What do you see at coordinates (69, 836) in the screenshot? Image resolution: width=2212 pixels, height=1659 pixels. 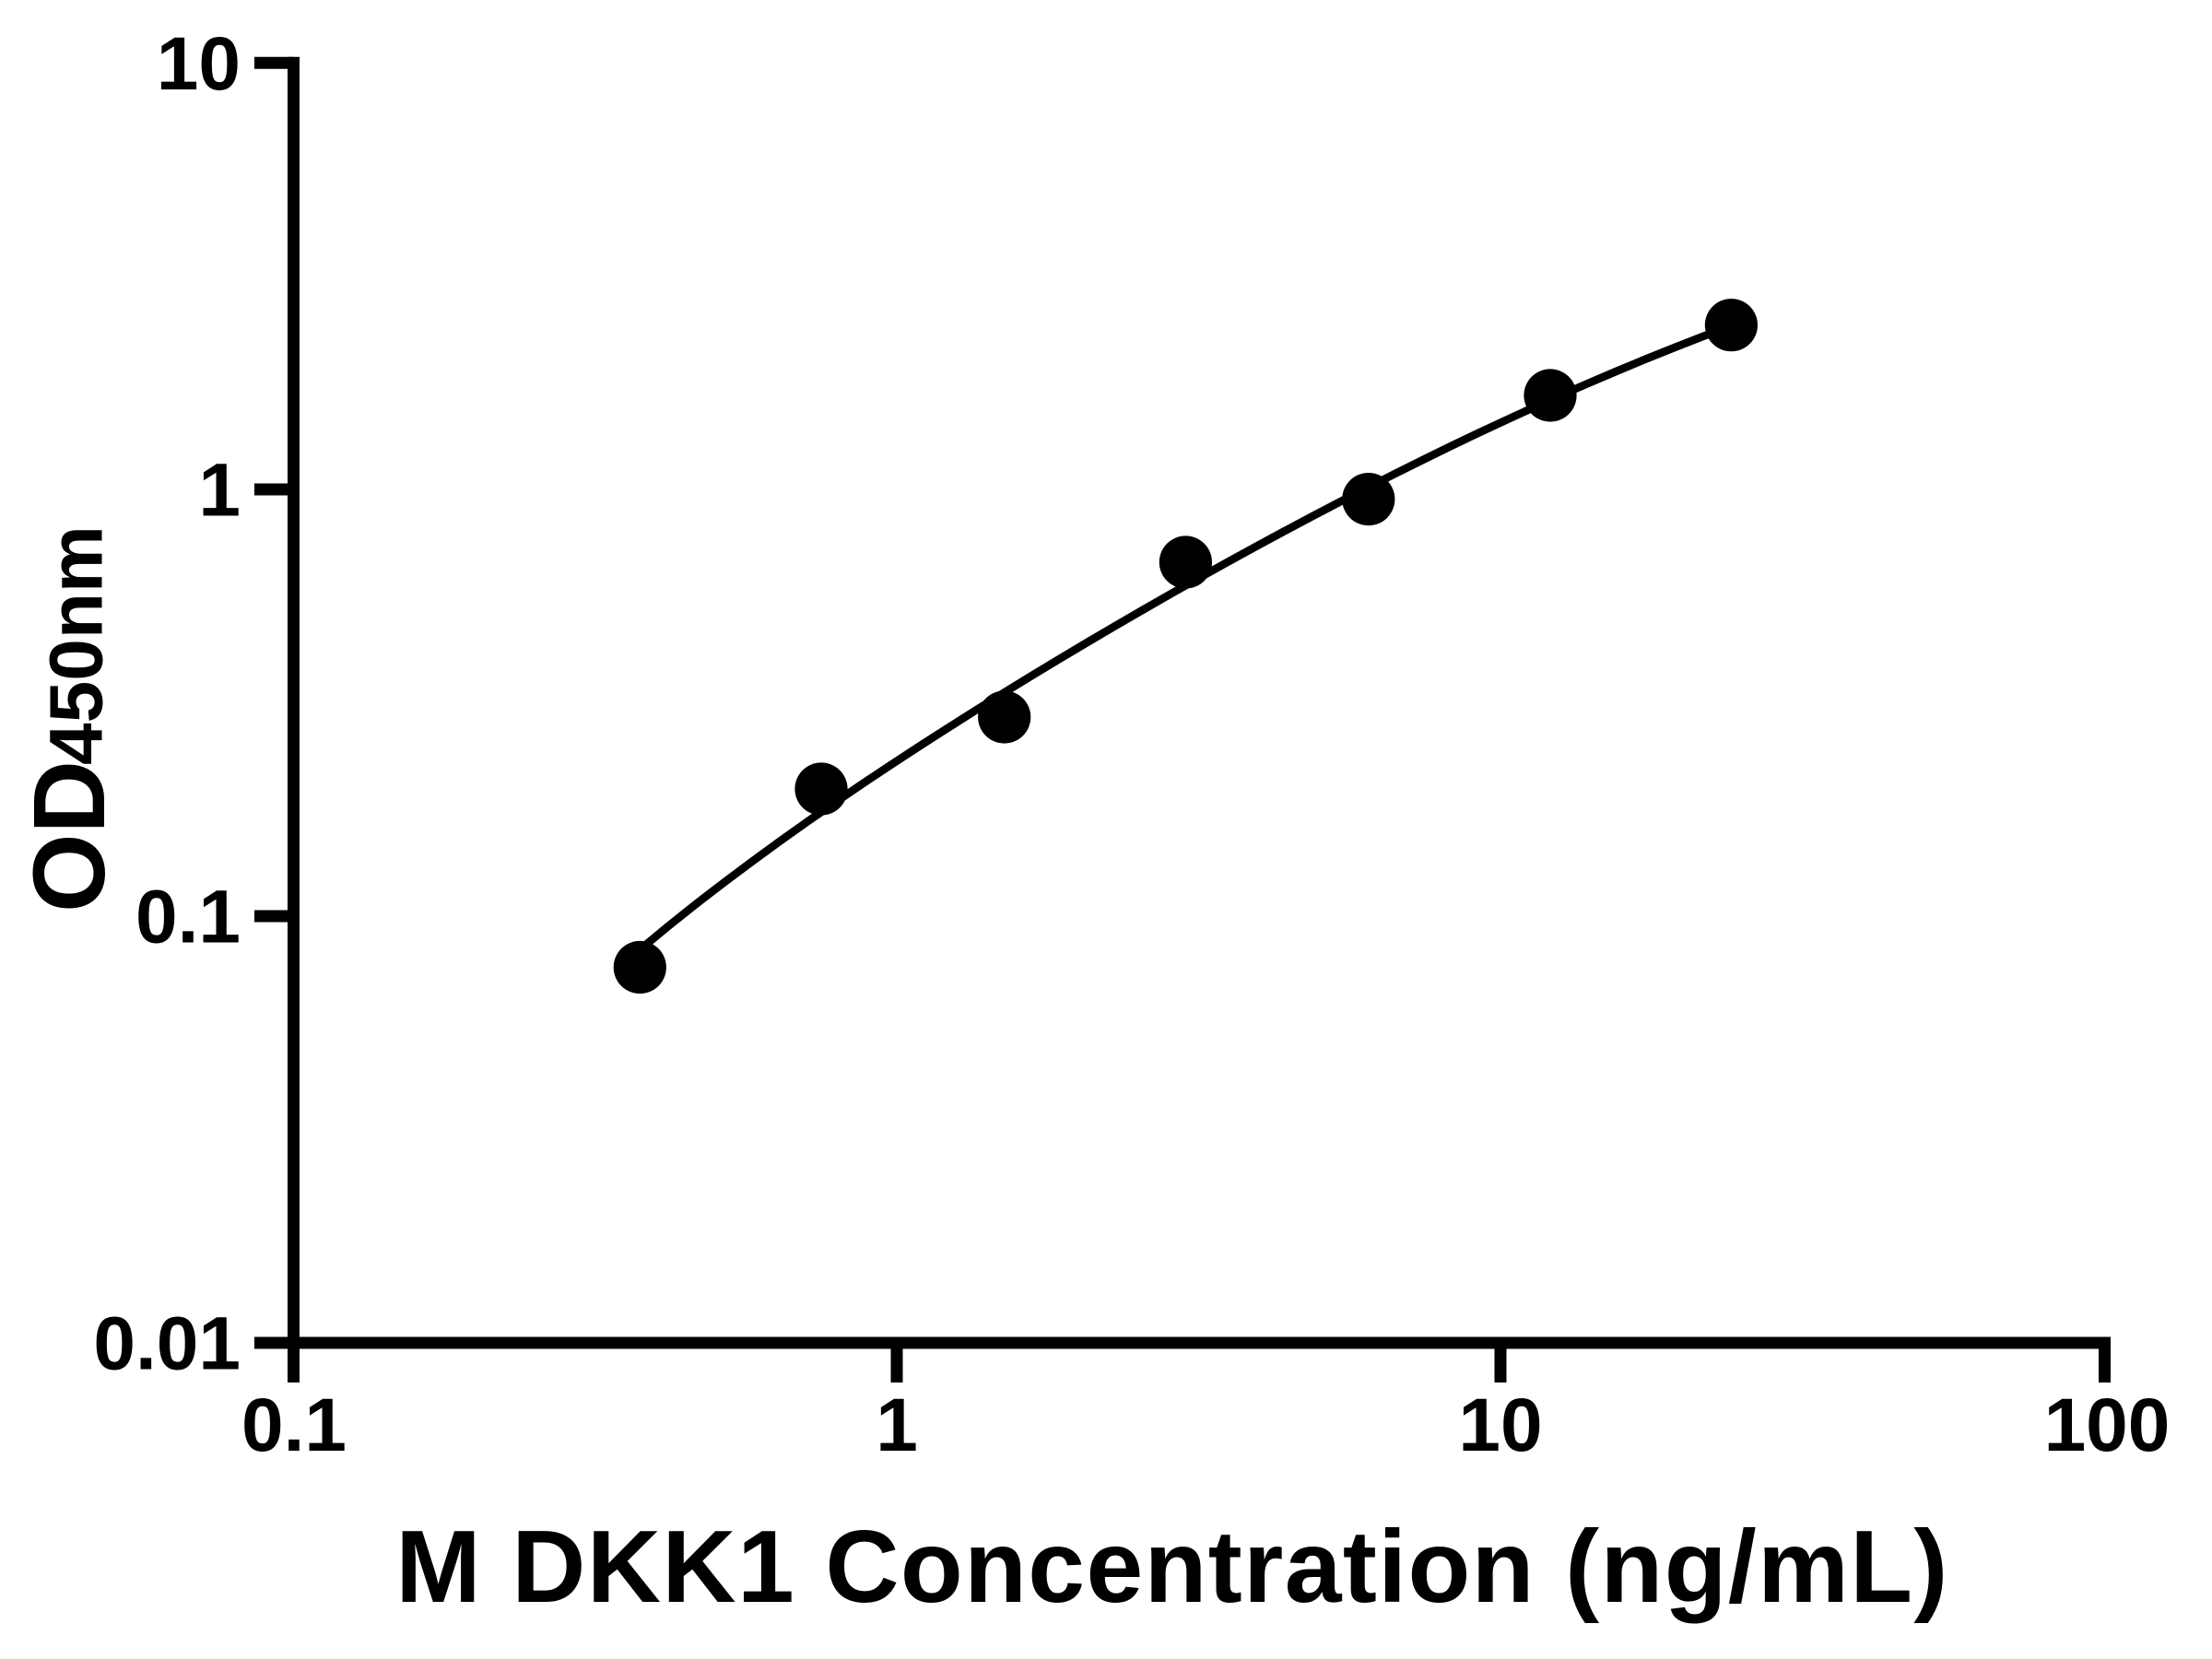 I see `svg-text: OD` at bounding box center [69, 836].